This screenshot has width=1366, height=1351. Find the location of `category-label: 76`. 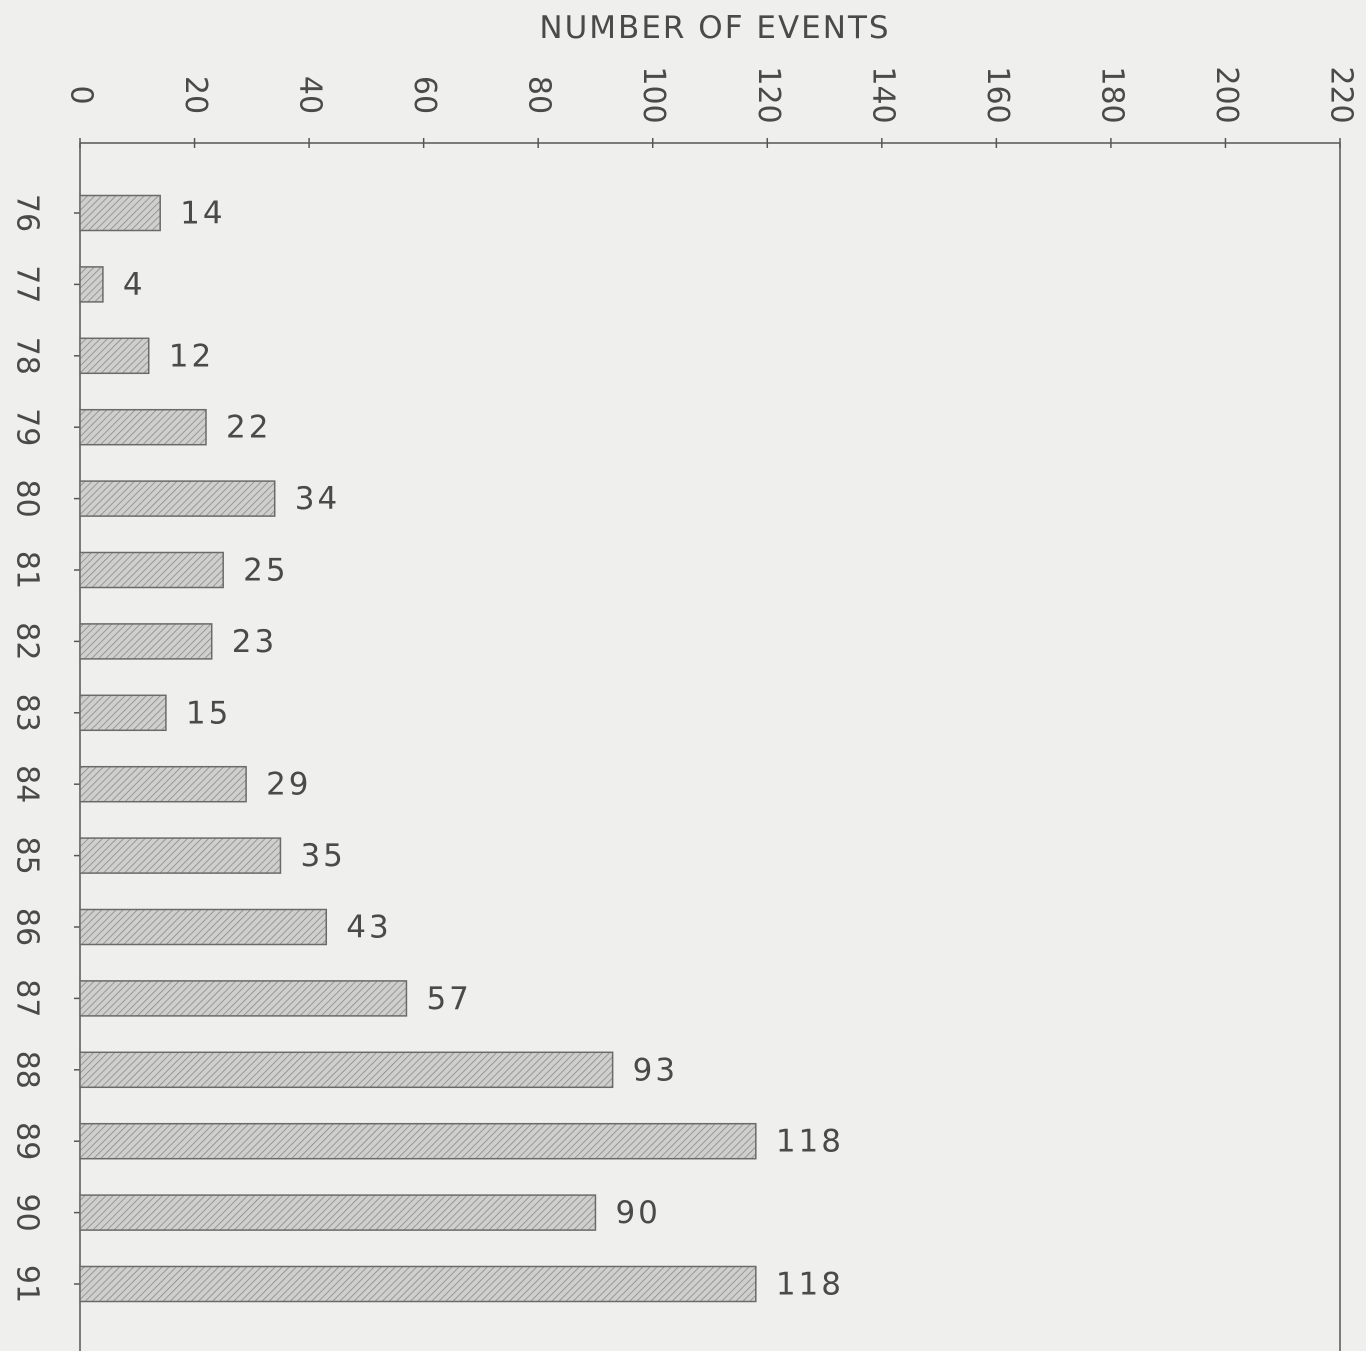

category-label: 76 is located at coordinates (27, 213).